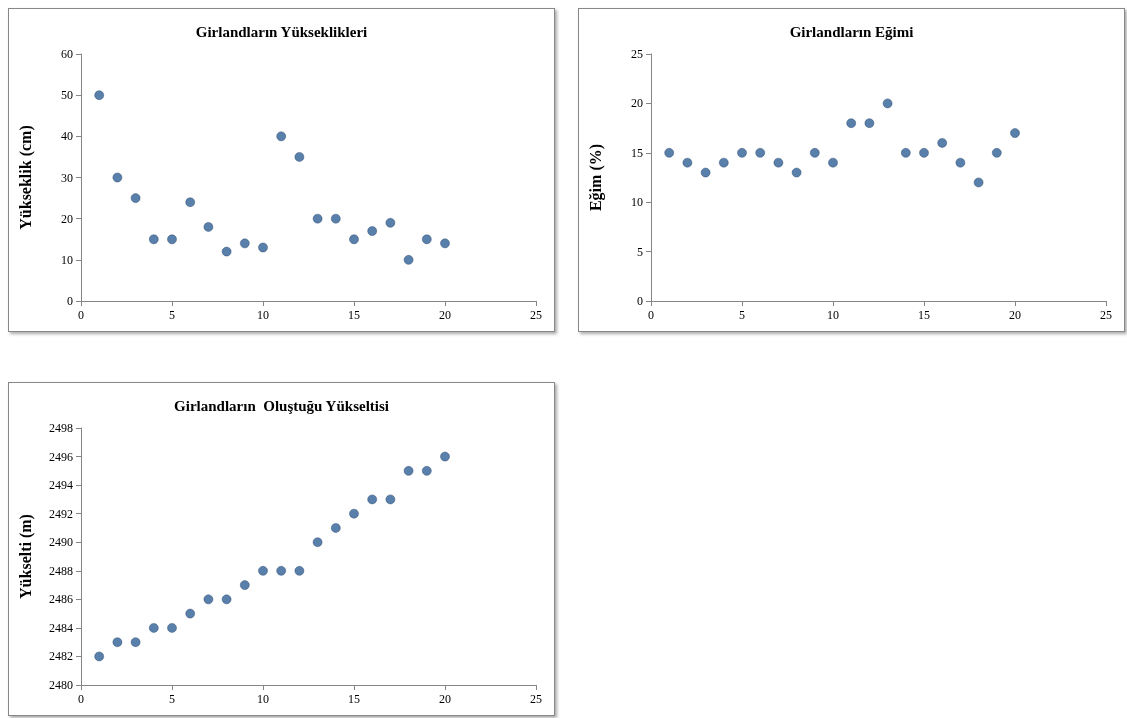  What do you see at coordinates (61, 599) in the screenshot?
I see `y-tick-label: 2486` at bounding box center [61, 599].